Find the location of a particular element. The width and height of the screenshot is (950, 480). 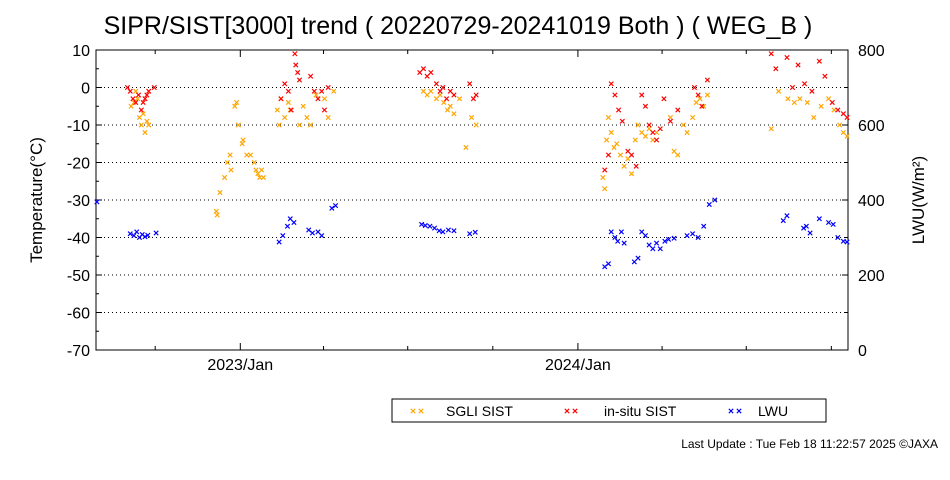

y2-tick-label: 200 is located at coordinates (871, 276).